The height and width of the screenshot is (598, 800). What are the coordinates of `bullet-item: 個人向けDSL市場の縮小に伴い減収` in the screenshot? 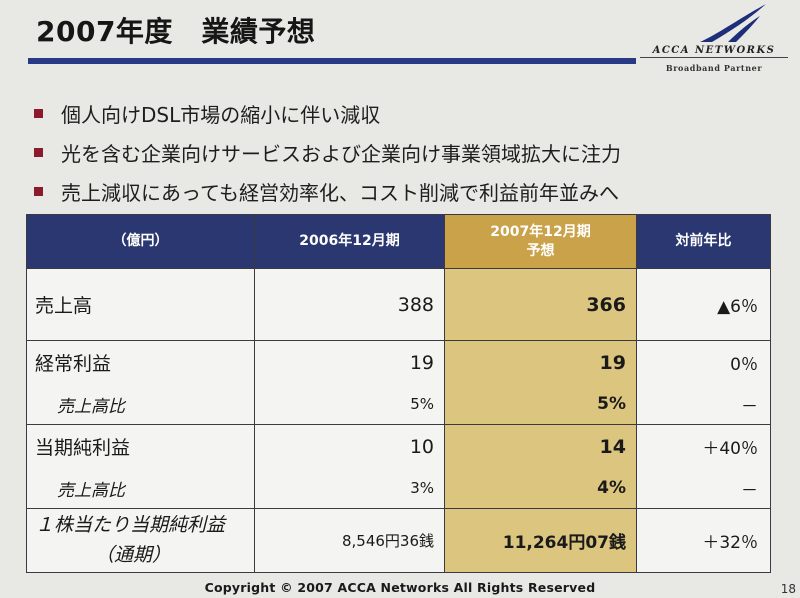 It's located at (327, 113).